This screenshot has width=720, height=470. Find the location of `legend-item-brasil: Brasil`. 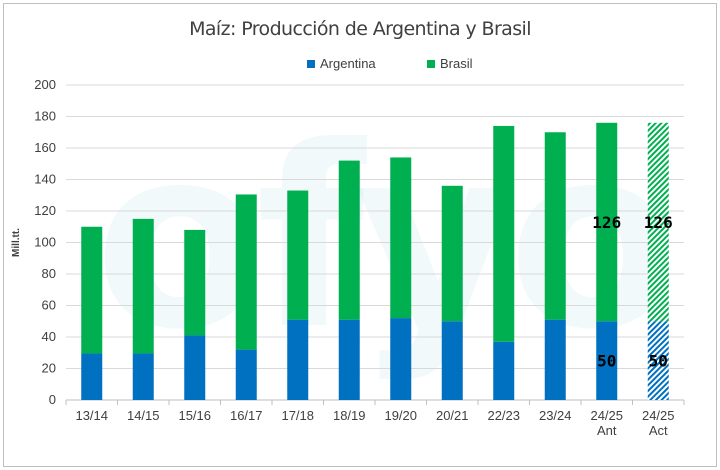

legend-item-brasil: Brasil is located at coordinates (450, 63).